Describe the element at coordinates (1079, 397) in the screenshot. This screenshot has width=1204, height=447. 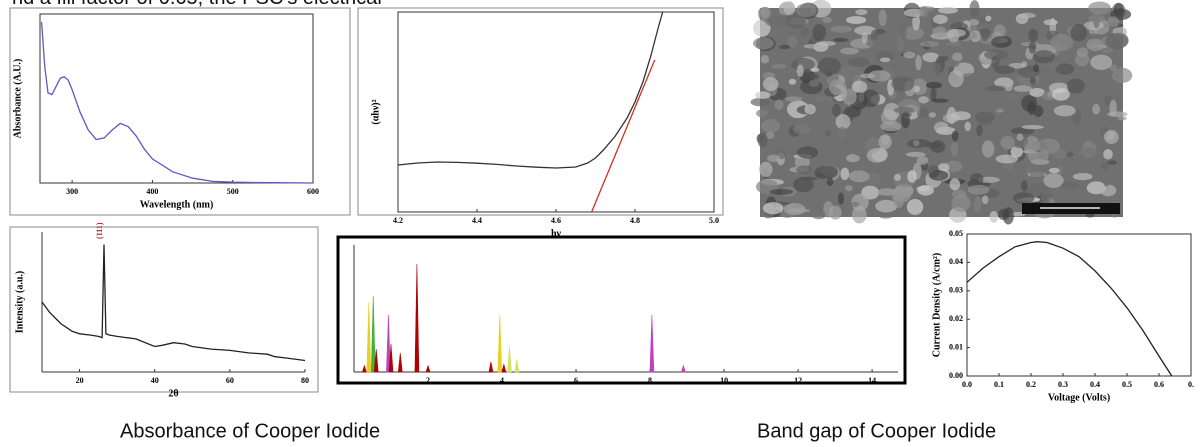
I see `x-axis-label: Voltage (Volts)` at that location.